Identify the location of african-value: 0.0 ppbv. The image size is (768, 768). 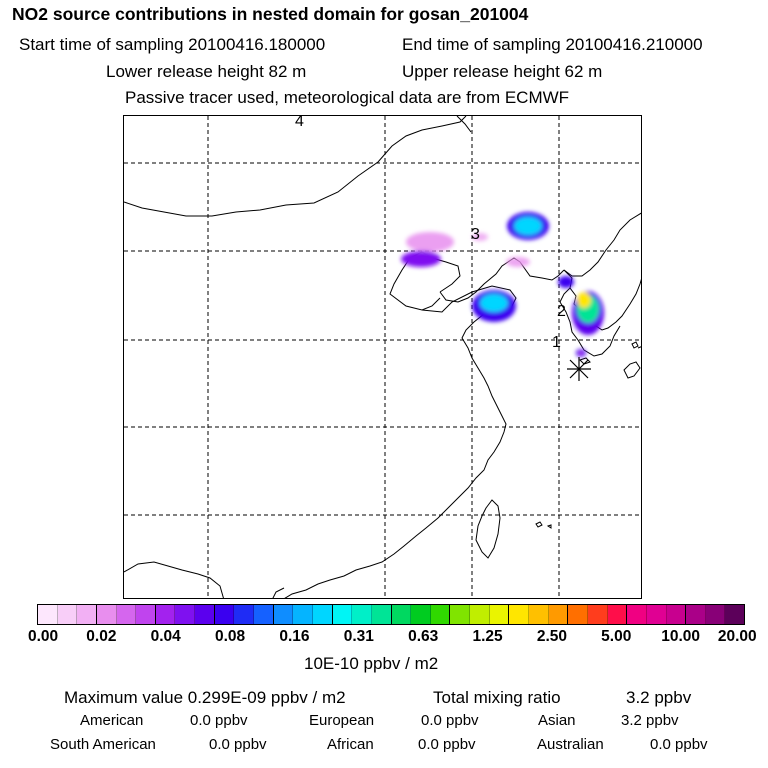
(447, 744).